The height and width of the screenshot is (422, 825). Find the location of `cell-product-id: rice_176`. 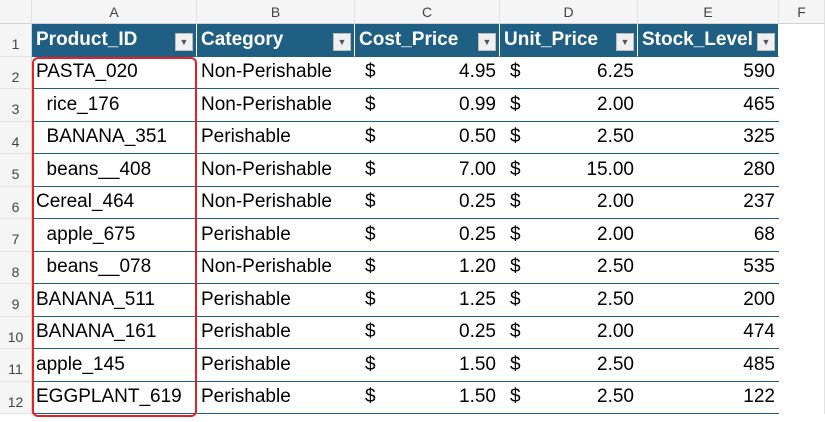

cell-product-id: rice_176 is located at coordinates (114, 105).